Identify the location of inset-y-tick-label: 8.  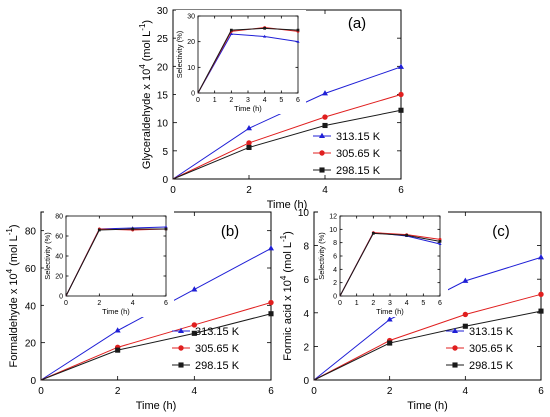
(335, 243).